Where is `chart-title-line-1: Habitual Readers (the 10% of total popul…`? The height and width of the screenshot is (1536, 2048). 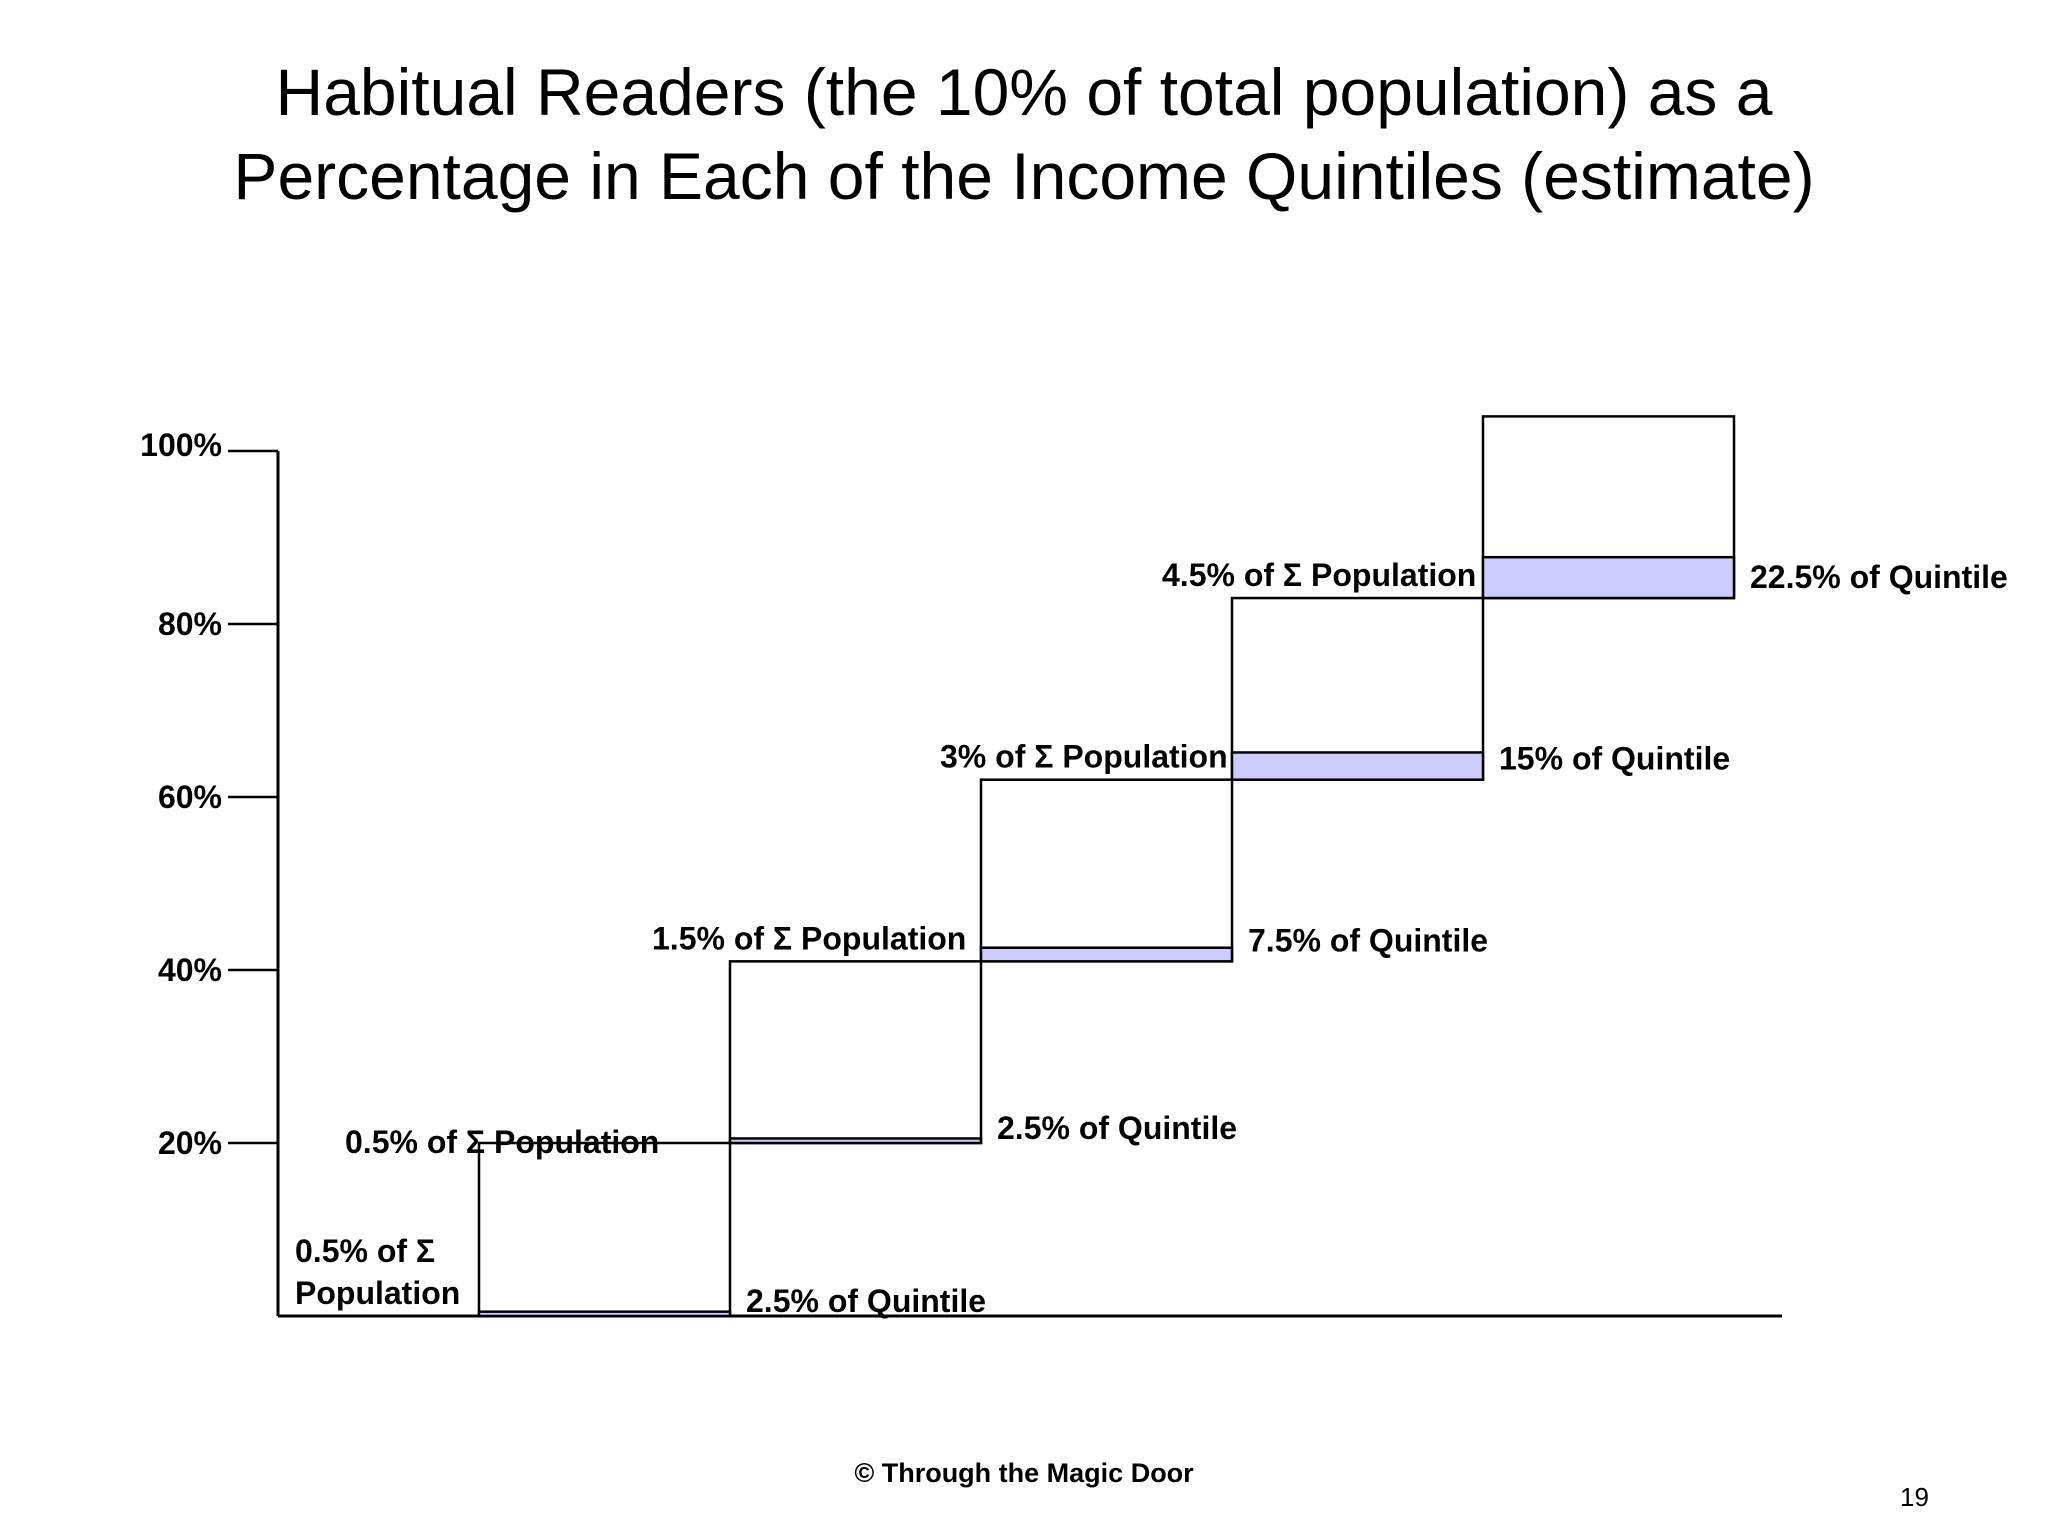
chart-title-line-1: Habitual Readers (the 10% of total popul… is located at coordinates (1024, 92).